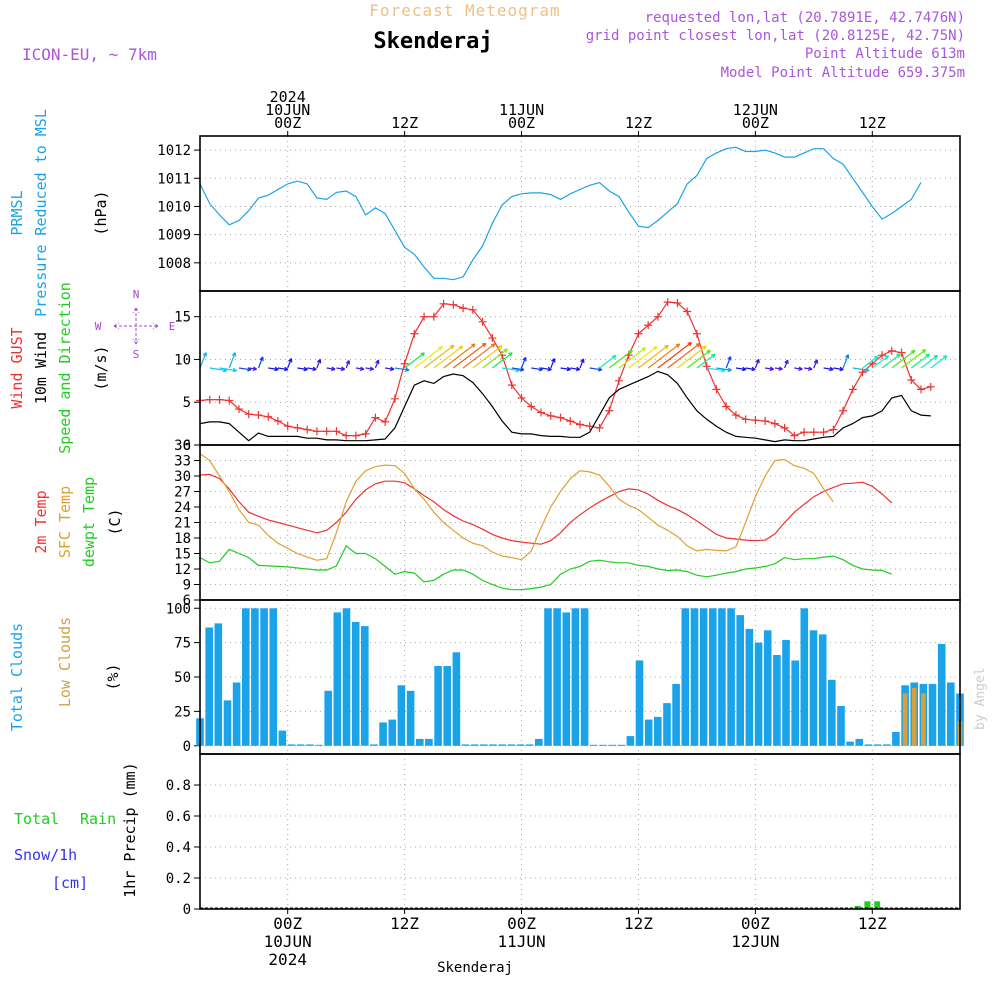 This screenshot has height=1000, width=1000. Describe the element at coordinates (41, 213) in the screenshot. I see `pressure-label-msl: Pressure Reduced to MSL` at that location.